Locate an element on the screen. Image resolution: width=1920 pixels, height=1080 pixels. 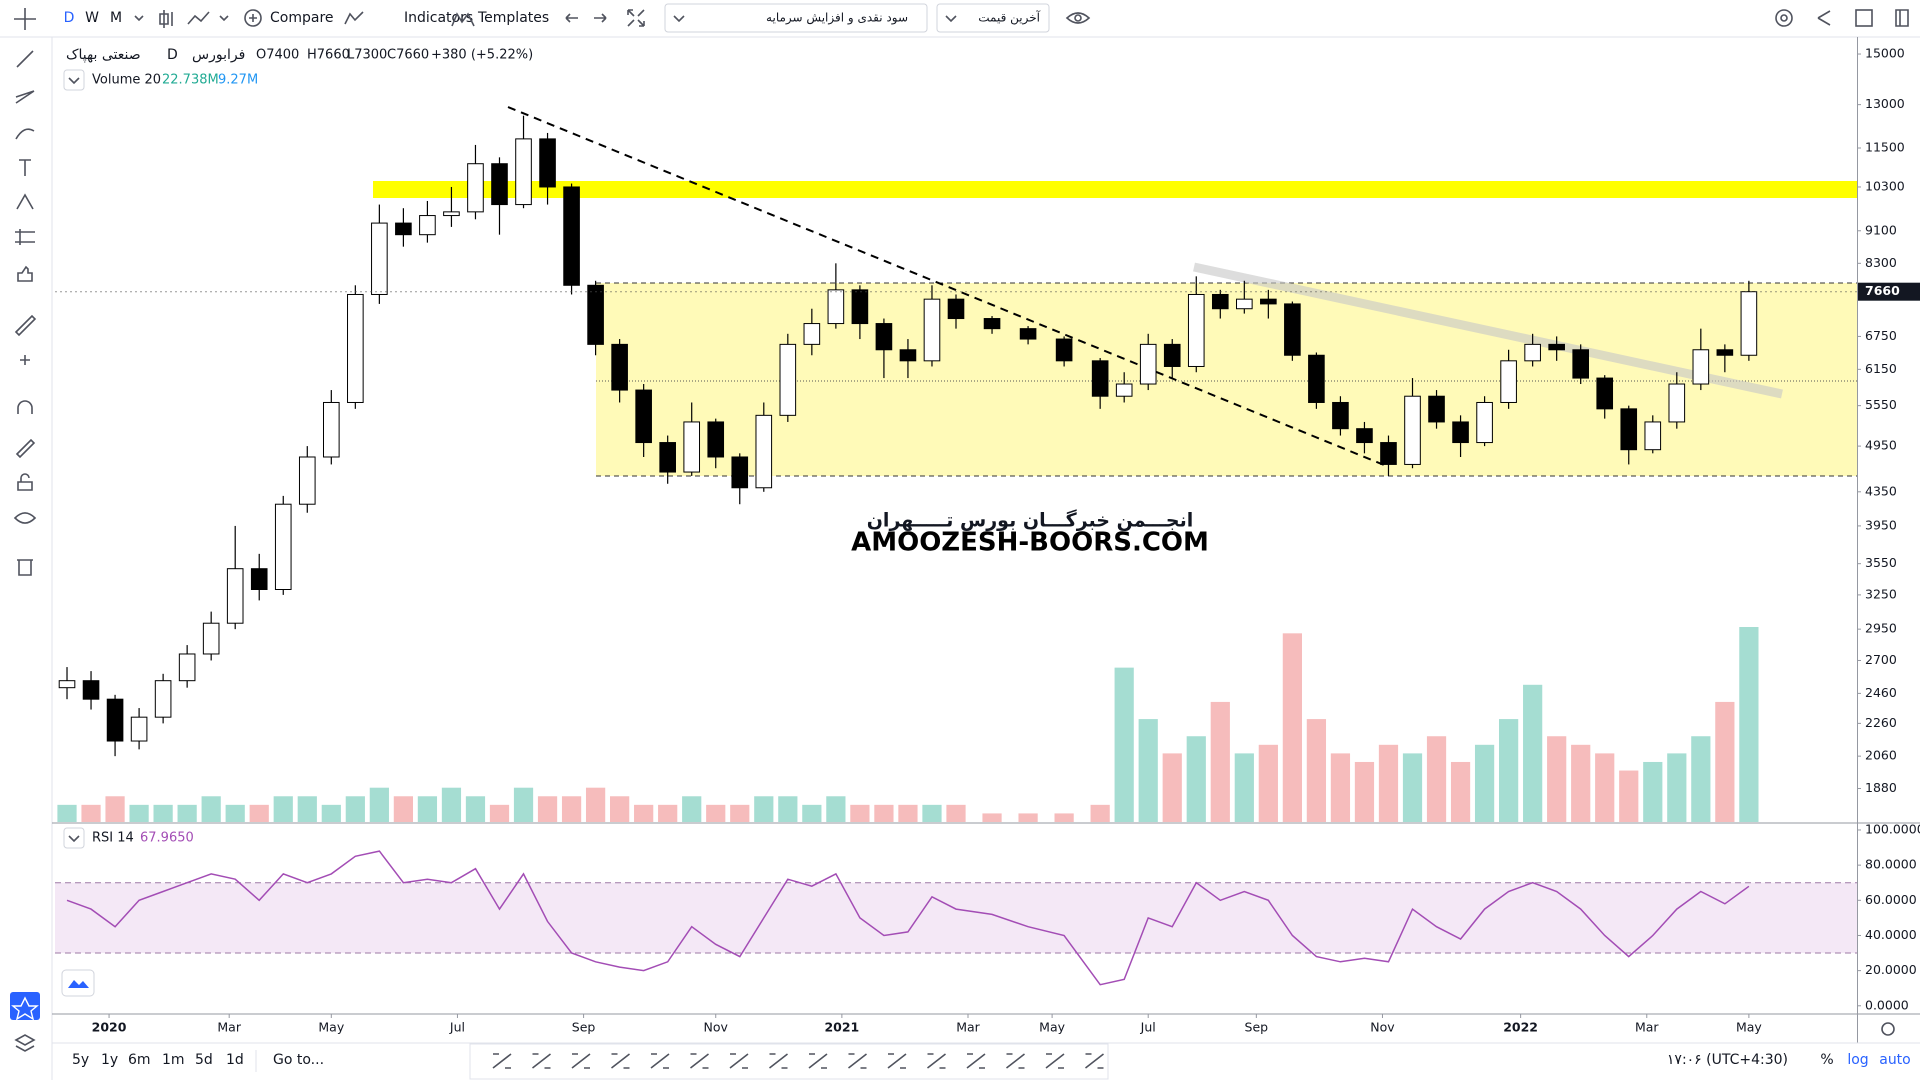
log-toggle: log is located at coordinates (1857, 1060).